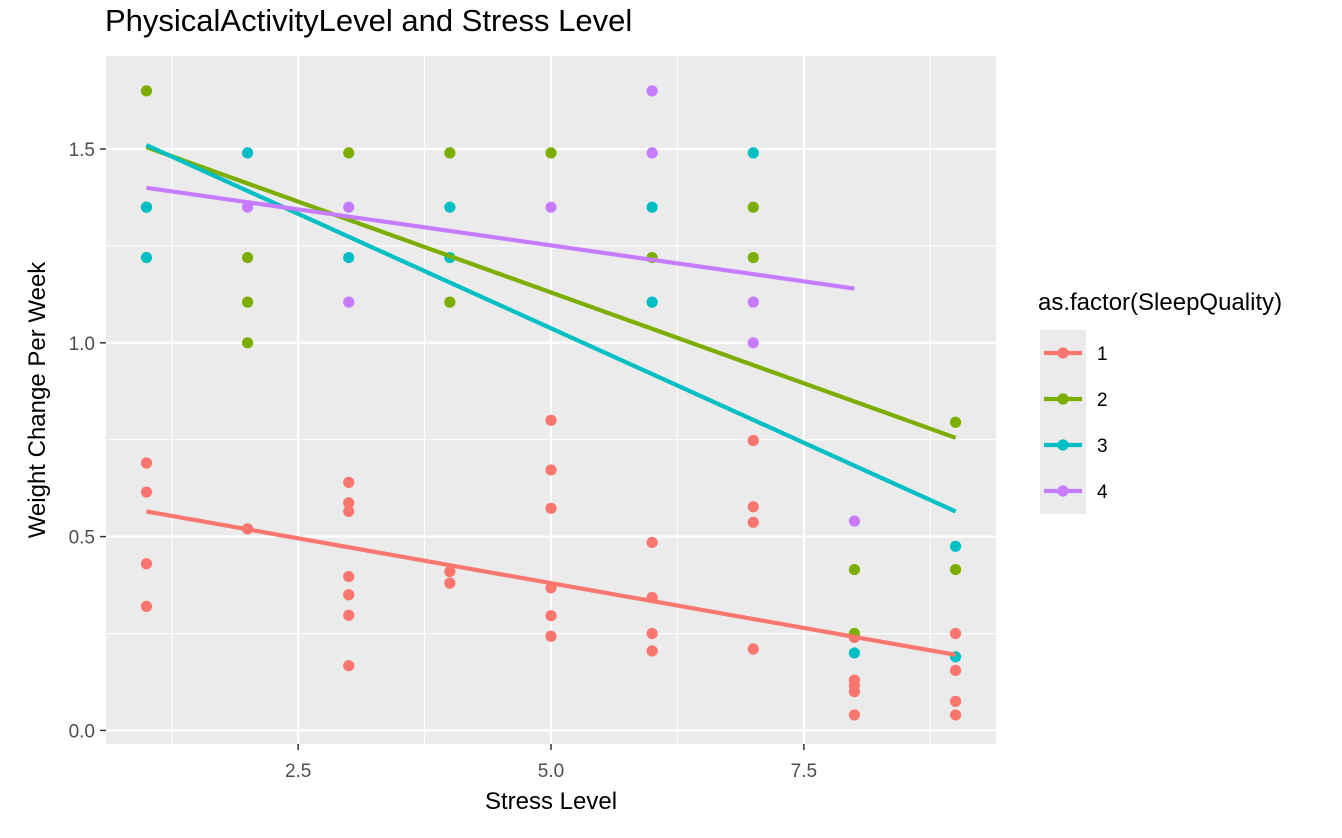  What do you see at coordinates (804, 771) in the screenshot?
I see `x-tick-label: 7.5` at bounding box center [804, 771].